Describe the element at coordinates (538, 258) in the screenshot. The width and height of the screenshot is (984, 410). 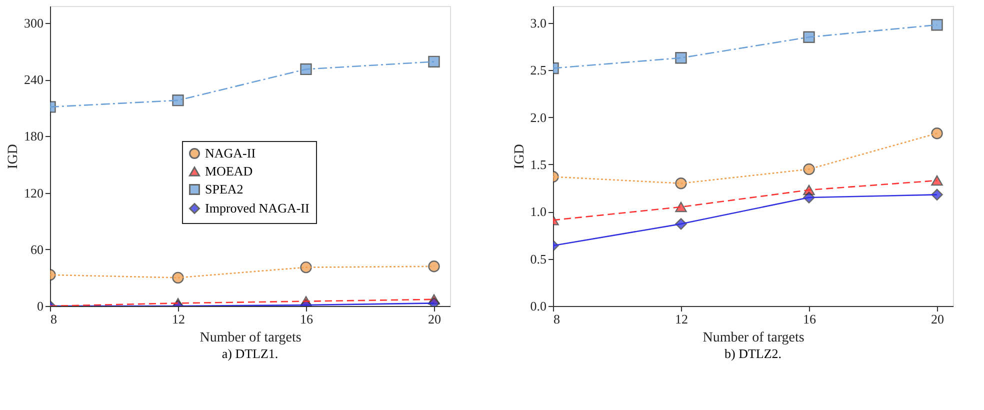
I see `y-tick-label: 0.5` at that location.